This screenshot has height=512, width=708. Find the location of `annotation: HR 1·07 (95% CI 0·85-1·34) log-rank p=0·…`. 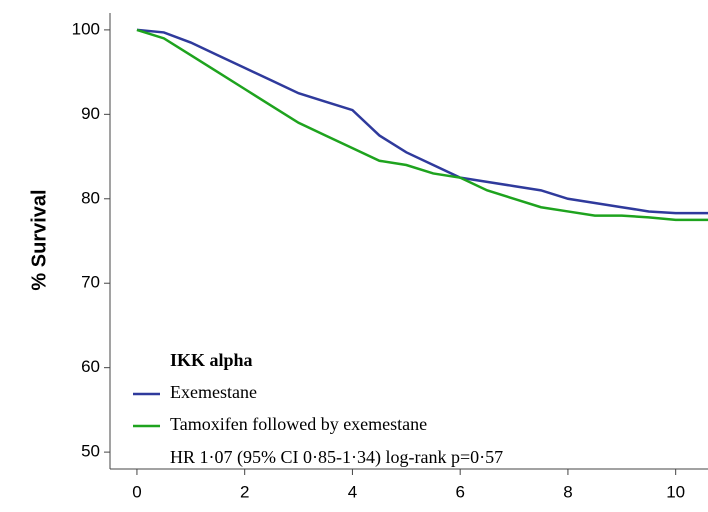

annotation: HR 1·07 (95% CI 0·85-1·34) log-rank p=0·… is located at coordinates (336, 457).